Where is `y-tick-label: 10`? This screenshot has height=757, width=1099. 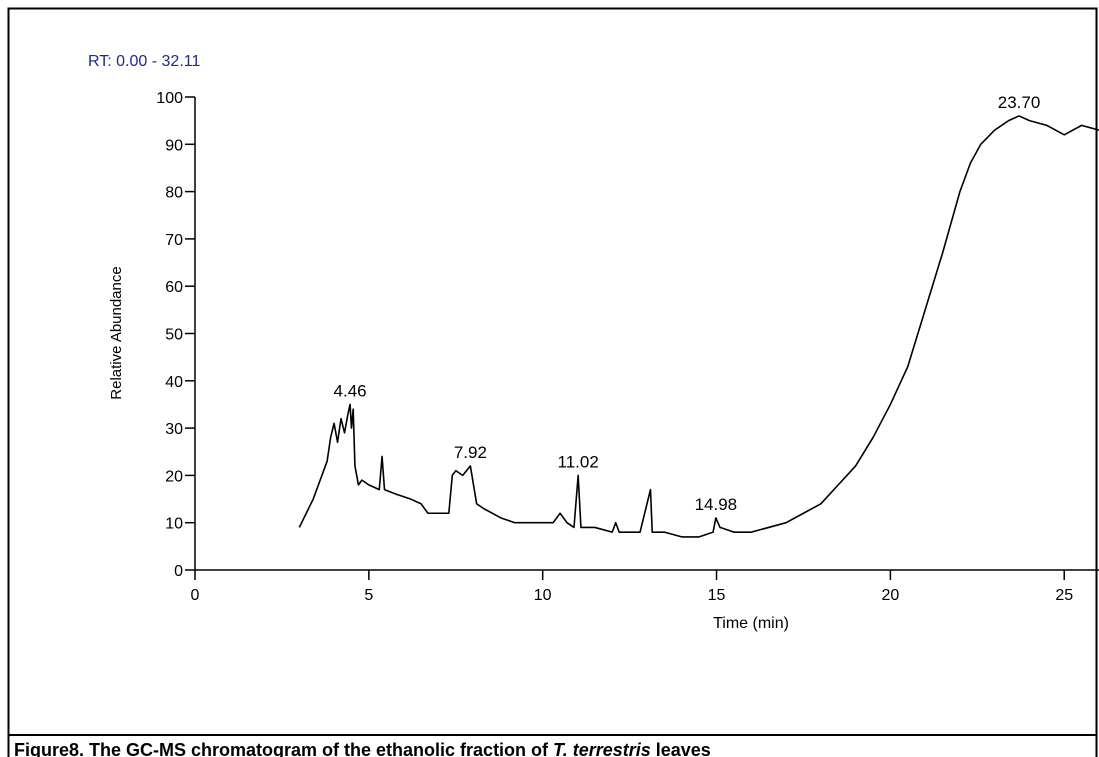 y-tick-label: 10 is located at coordinates (174, 524).